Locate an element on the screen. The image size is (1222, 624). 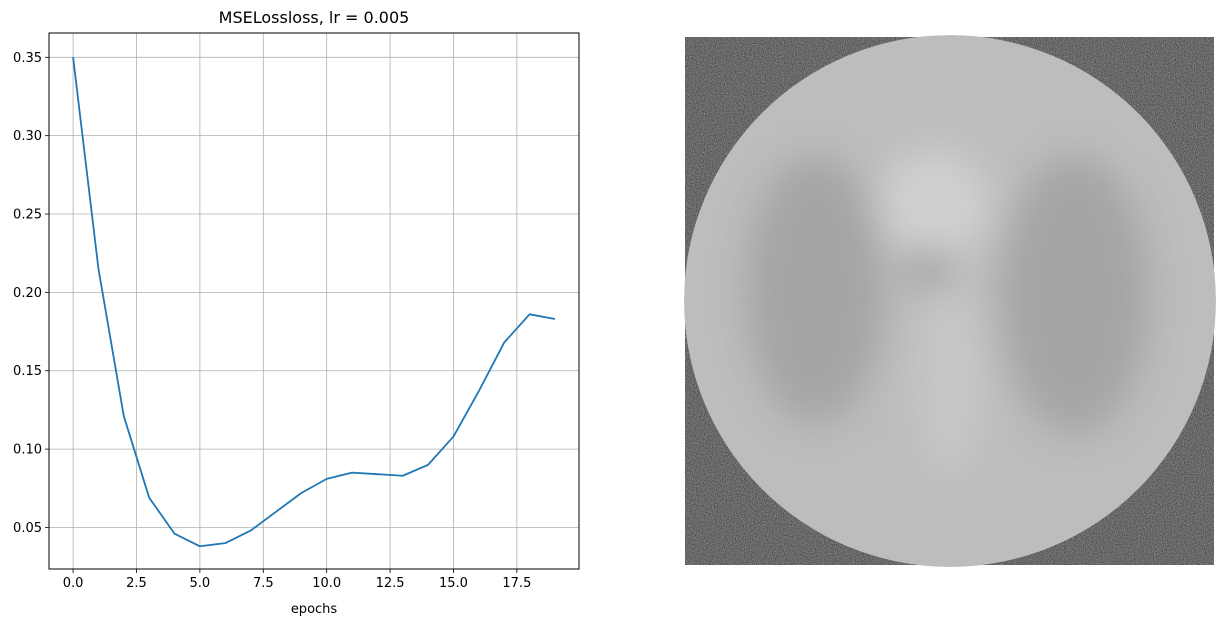
chart-title: MSELossloss, lr = 0.005 is located at coordinates (314, 17).